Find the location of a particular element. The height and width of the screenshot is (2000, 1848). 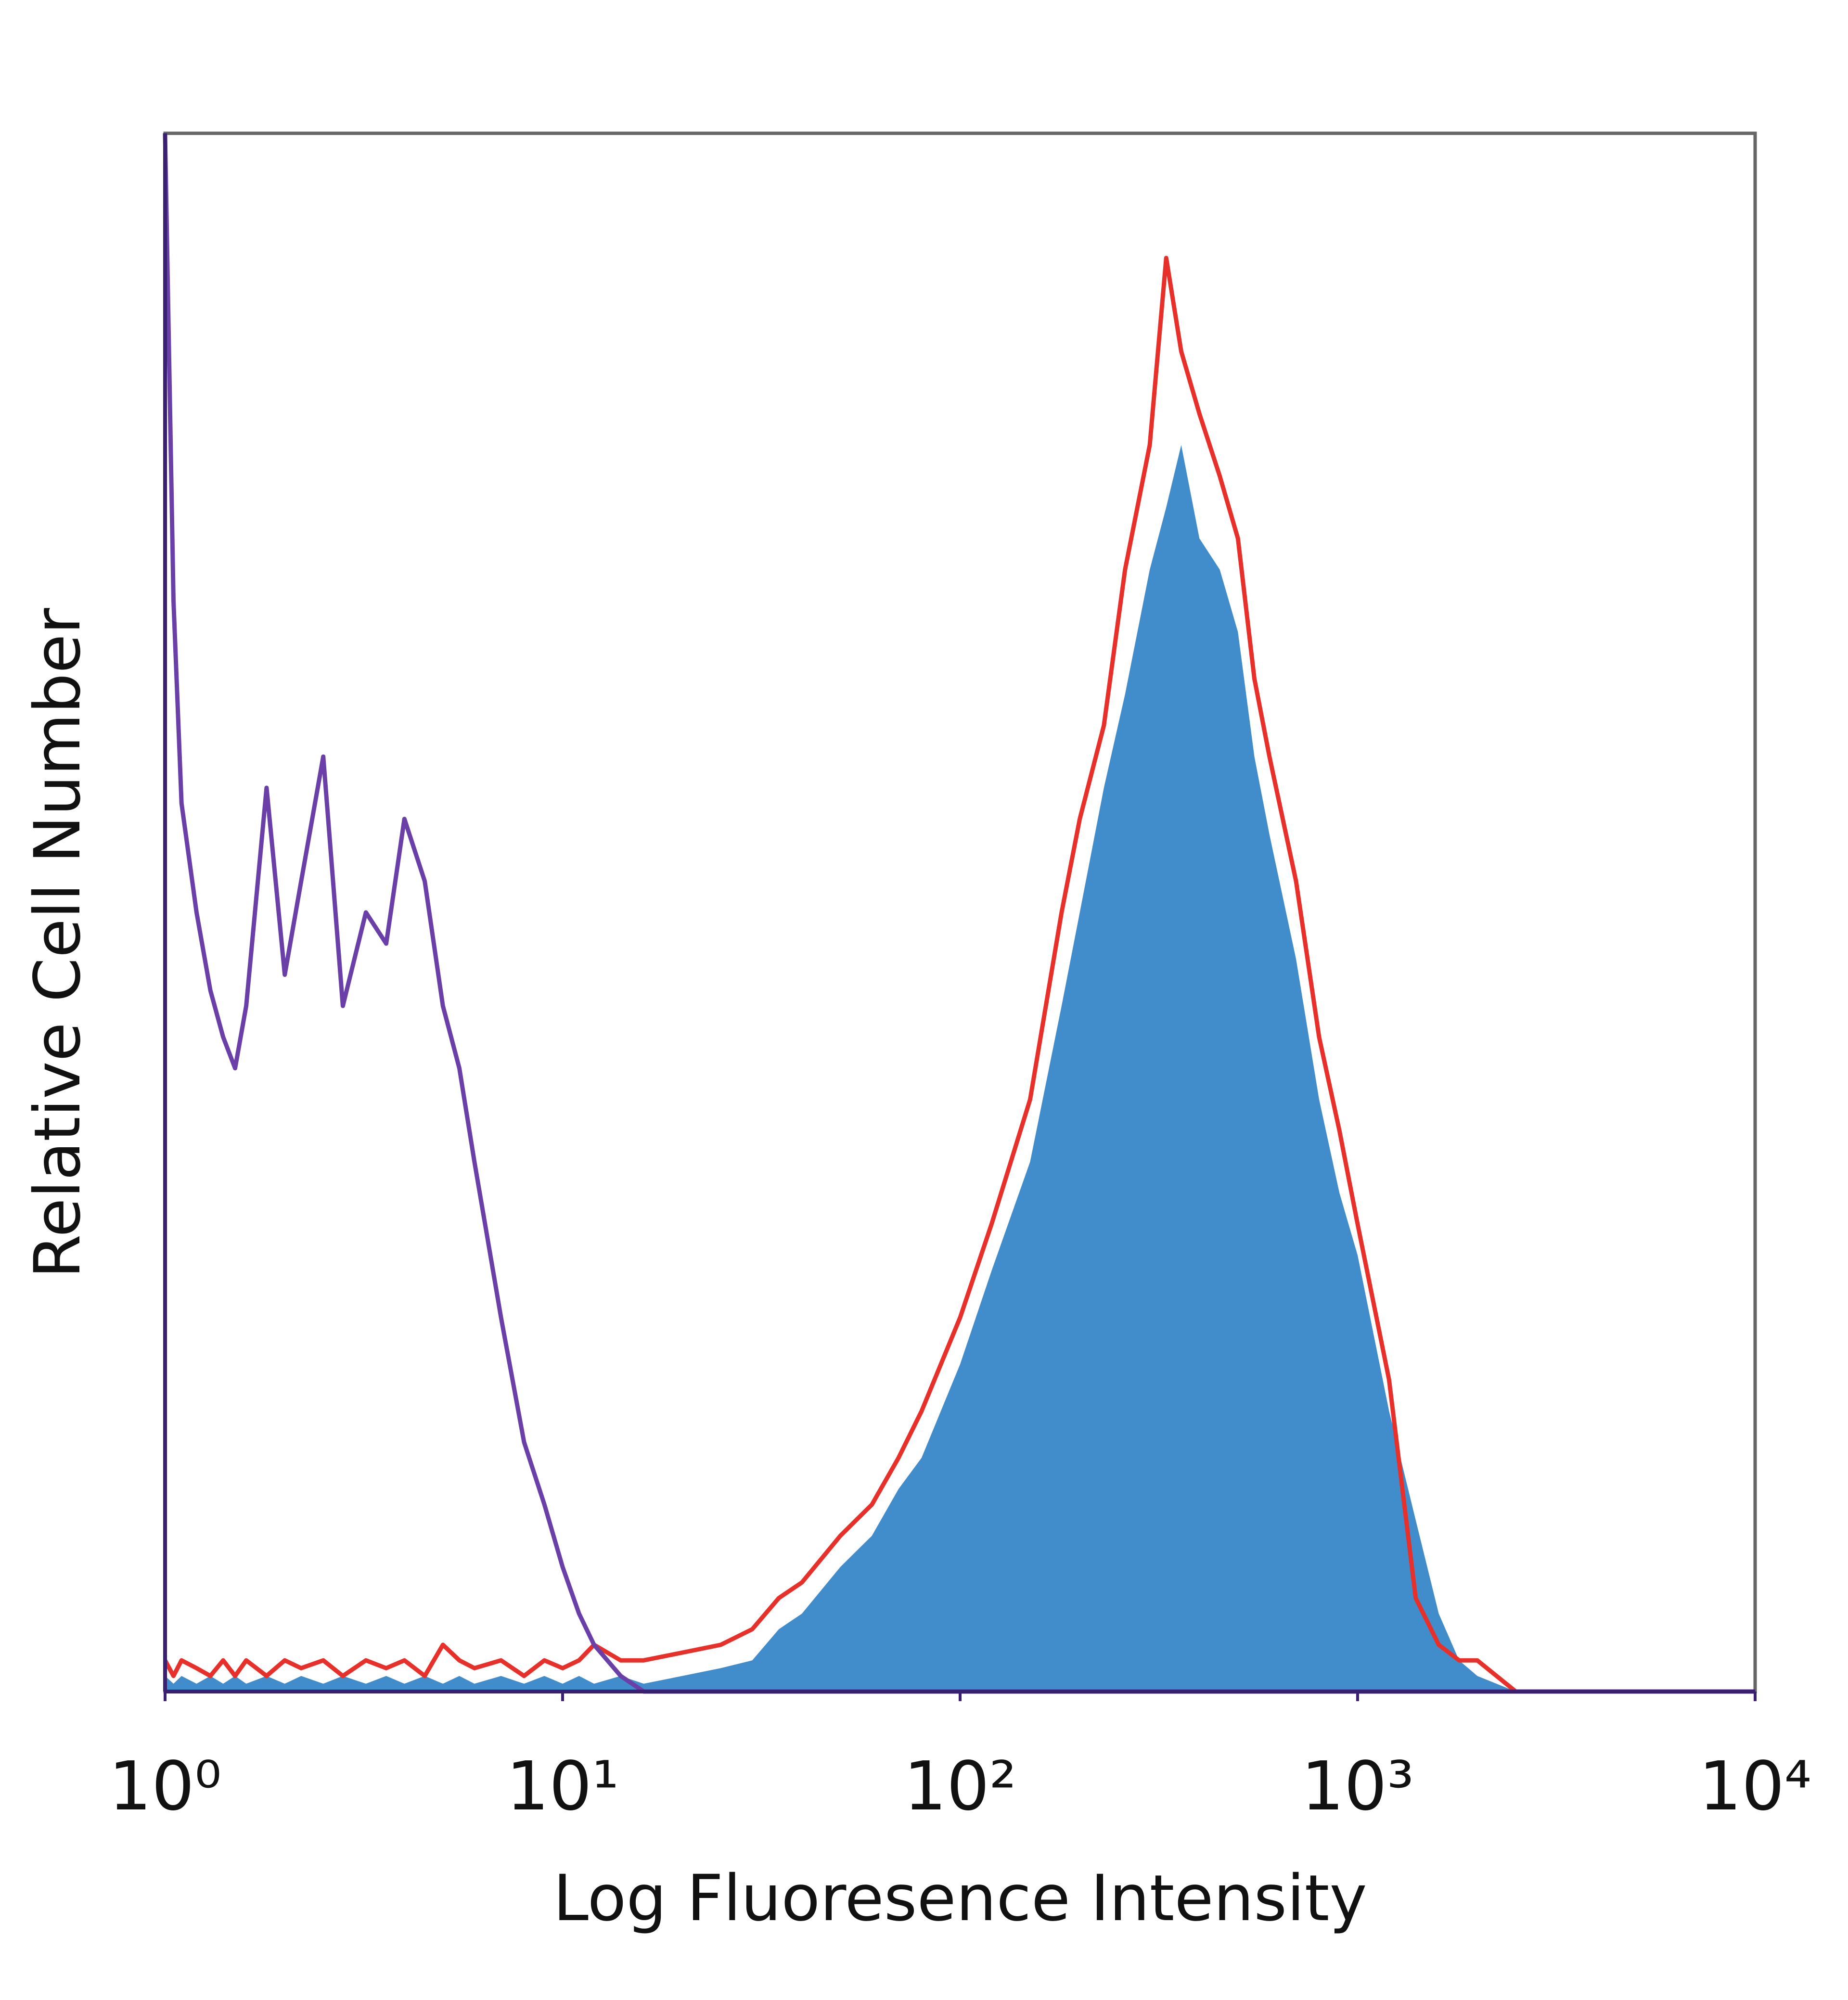

x-axis-title: Log Fluoresence Intensity is located at coordinates (960, 1898).